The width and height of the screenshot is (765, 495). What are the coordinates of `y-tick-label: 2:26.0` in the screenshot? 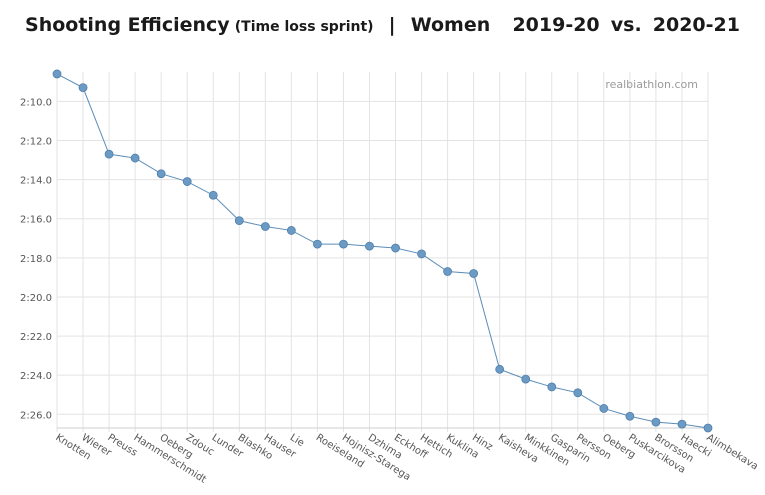 It's located at (36, 415).